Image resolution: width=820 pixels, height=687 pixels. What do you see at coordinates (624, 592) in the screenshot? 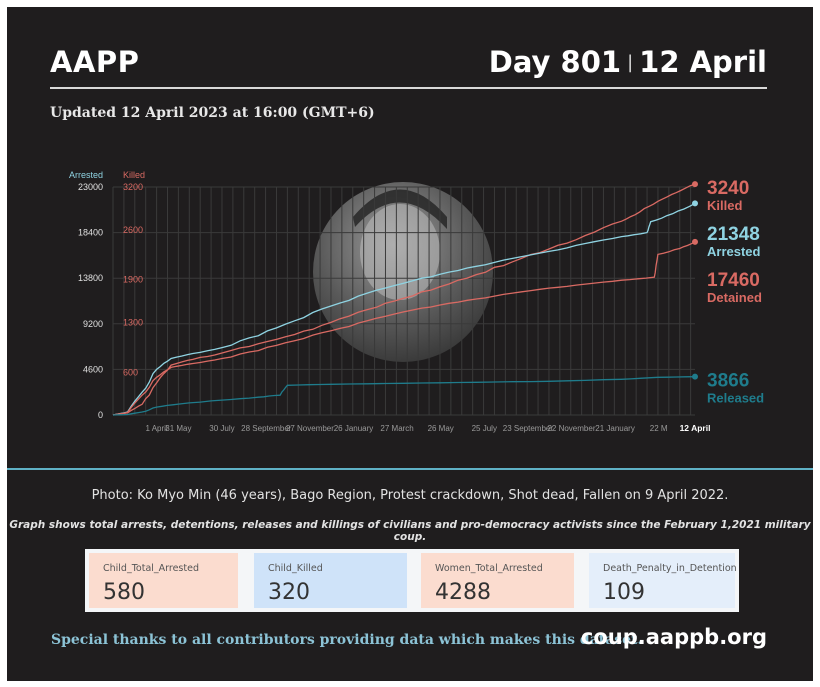
I see `stat-value: 109` at bounding box center [624, 592].